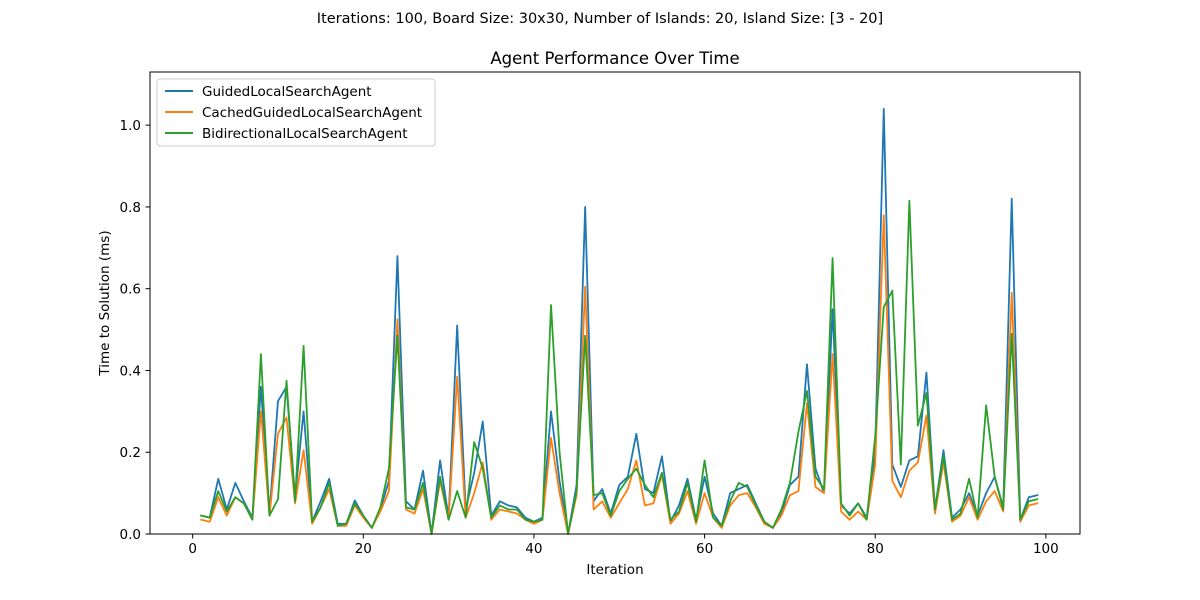 The width and height of the screenshot is (1200, 600). Describe the element at coordinates (130, 126) in the screenshot. I see `y-tick-label: 1.0` at that location.